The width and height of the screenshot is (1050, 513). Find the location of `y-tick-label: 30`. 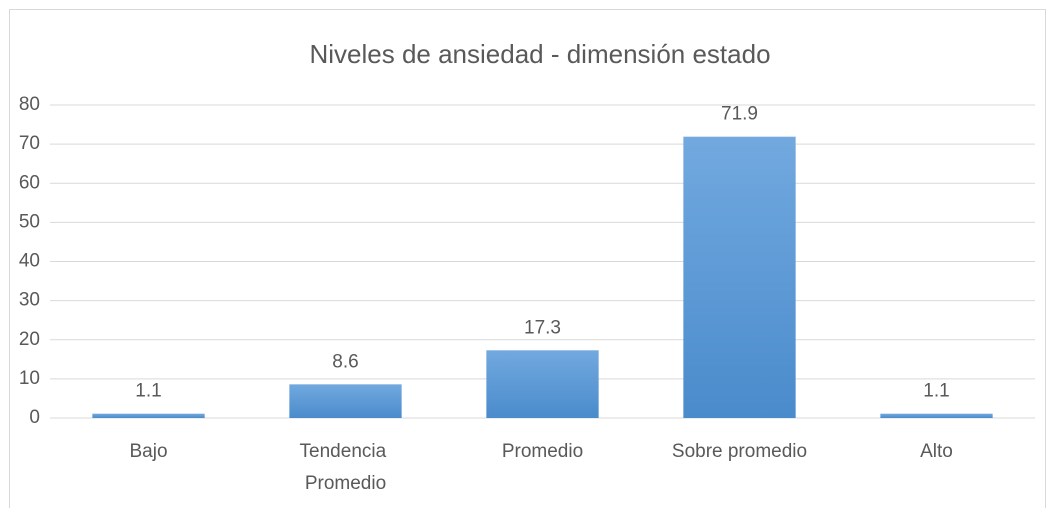

y-tick-label: 30 is located at coordinates (29, 300).